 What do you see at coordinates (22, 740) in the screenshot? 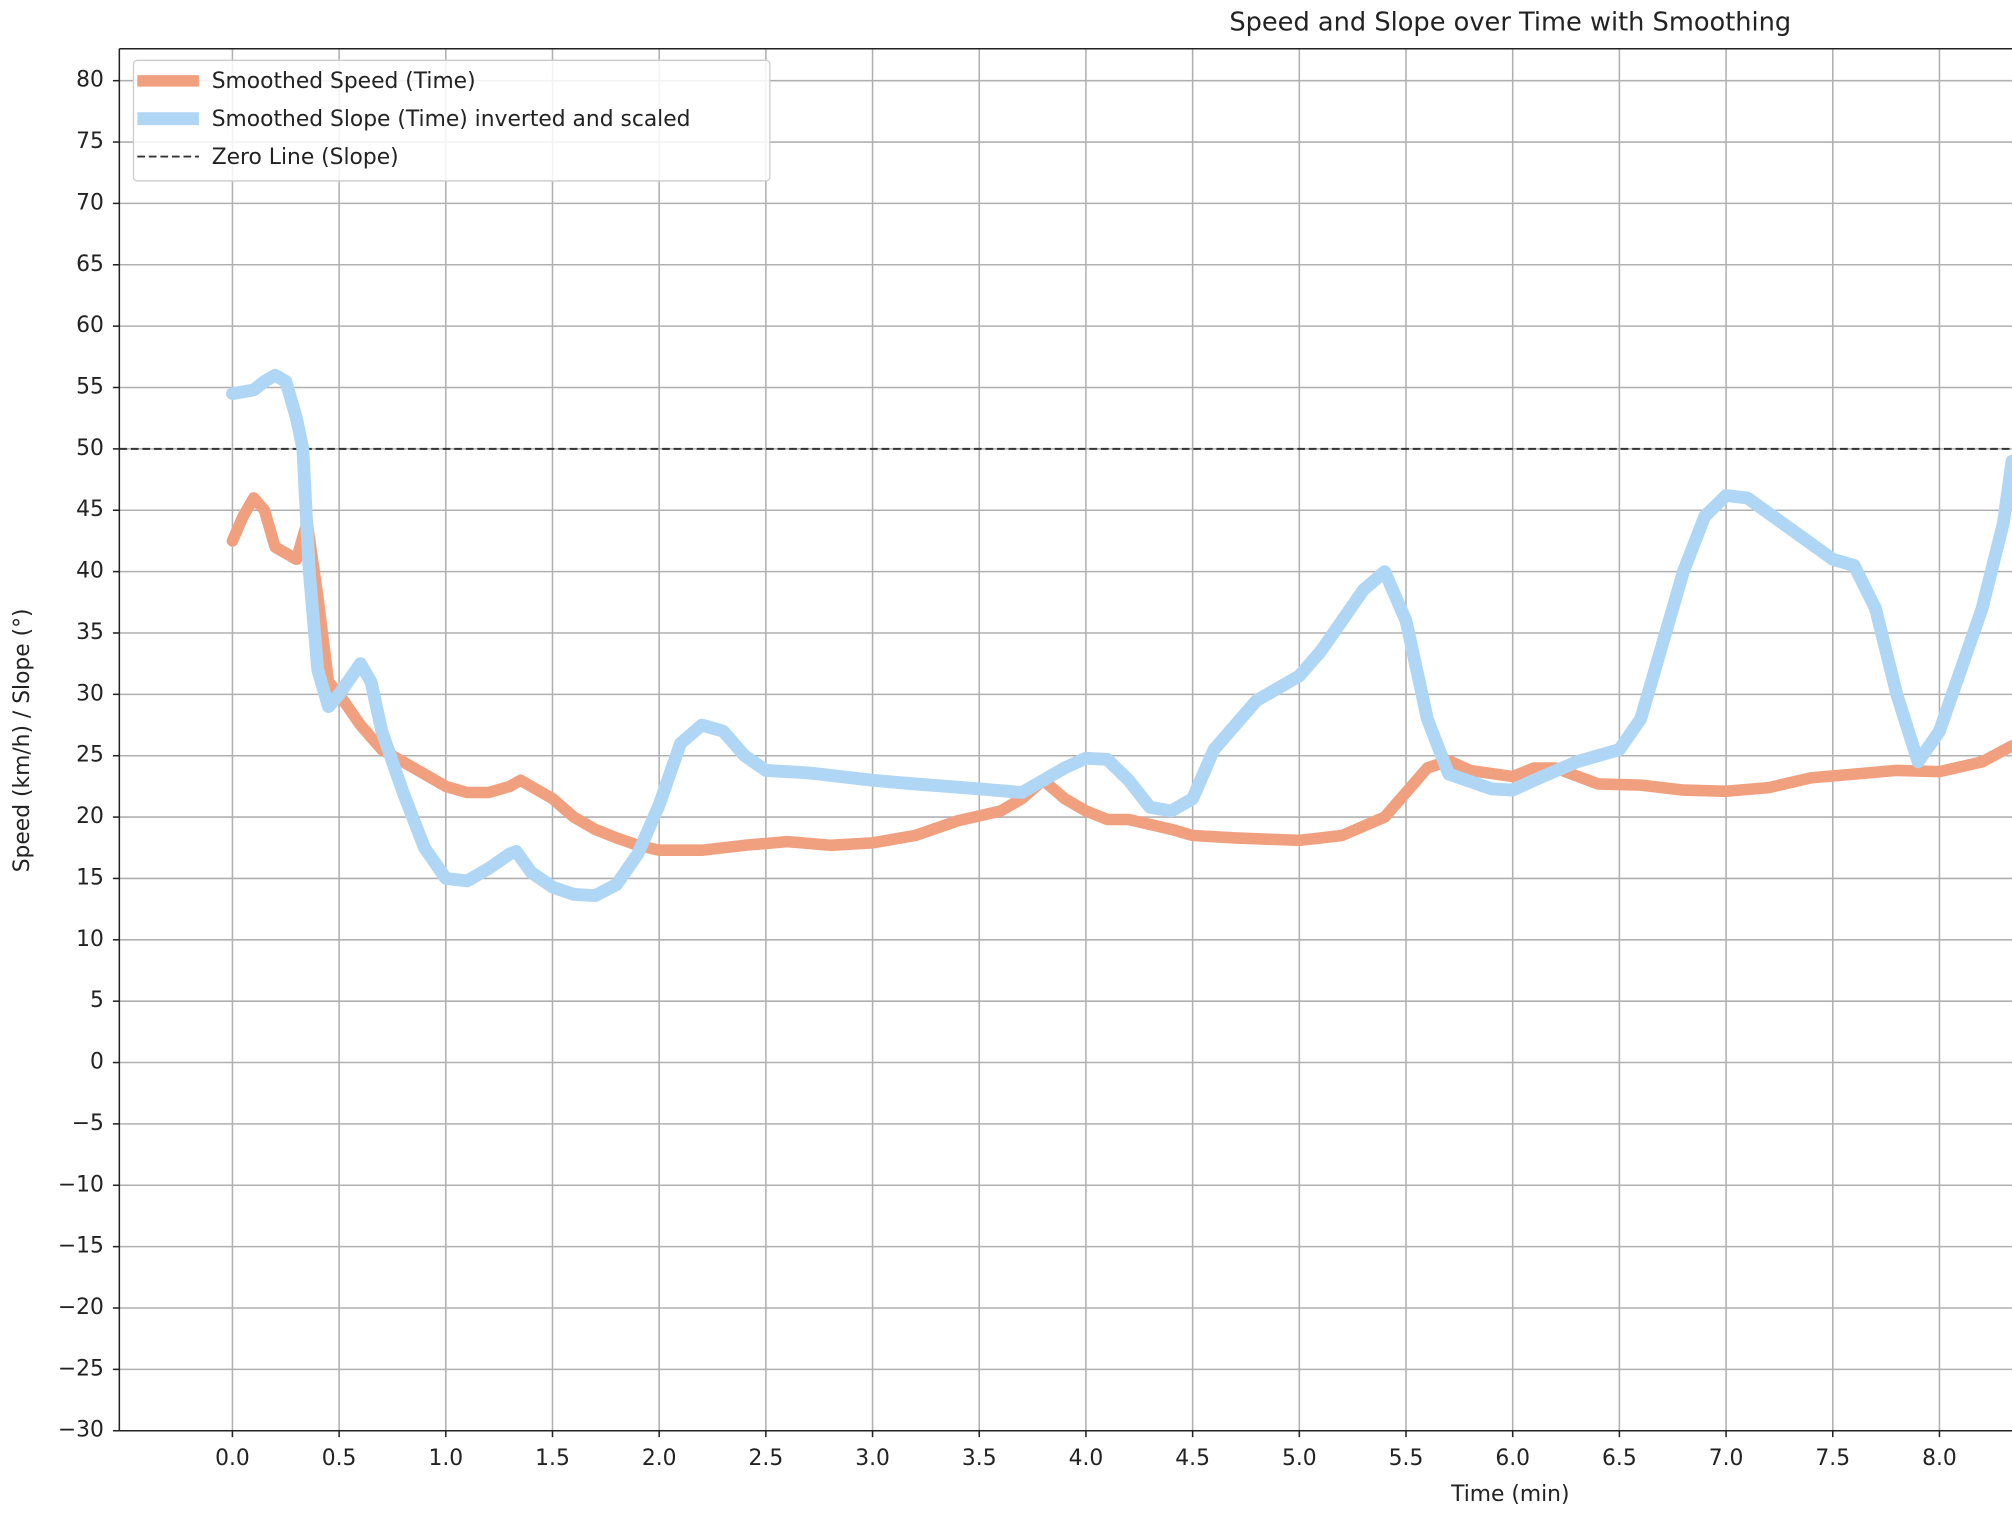
I see `y-axis-label: Speed (km/h) / Slope (°)` at bounding box center [22, 740].